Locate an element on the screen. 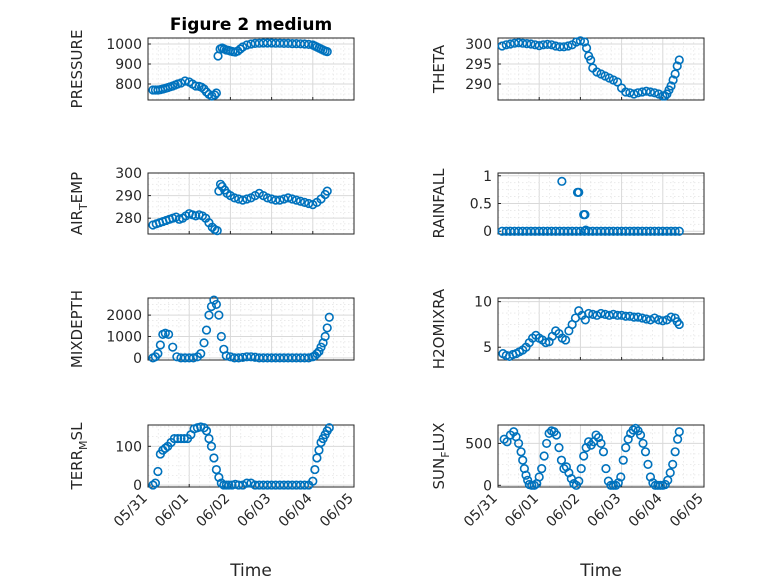 This screenshot has height=583, width=778. y-tick-label: 100 is located at coordinates (128, 447).